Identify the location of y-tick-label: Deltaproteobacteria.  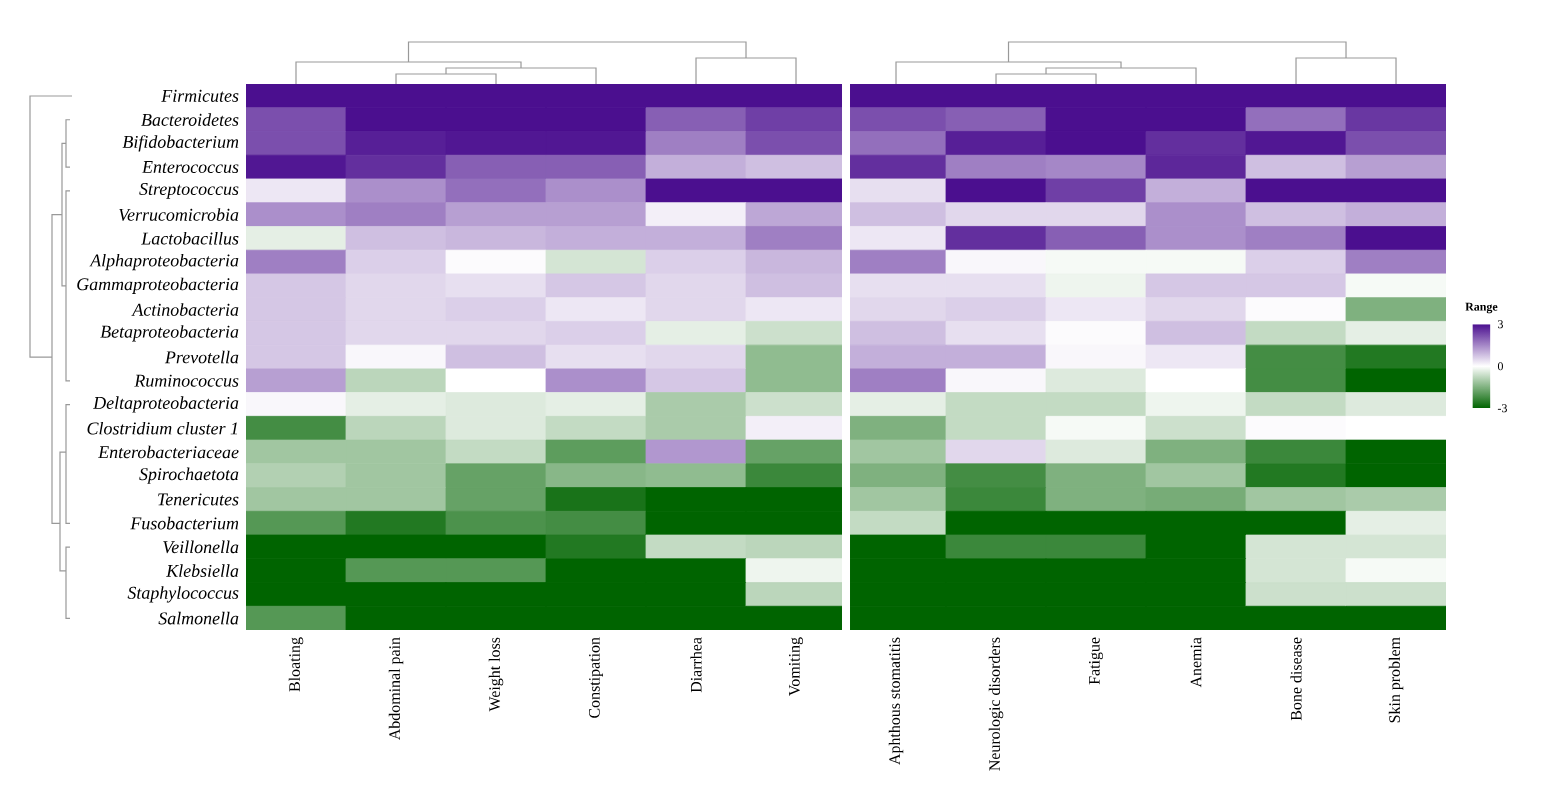
(166, 404).